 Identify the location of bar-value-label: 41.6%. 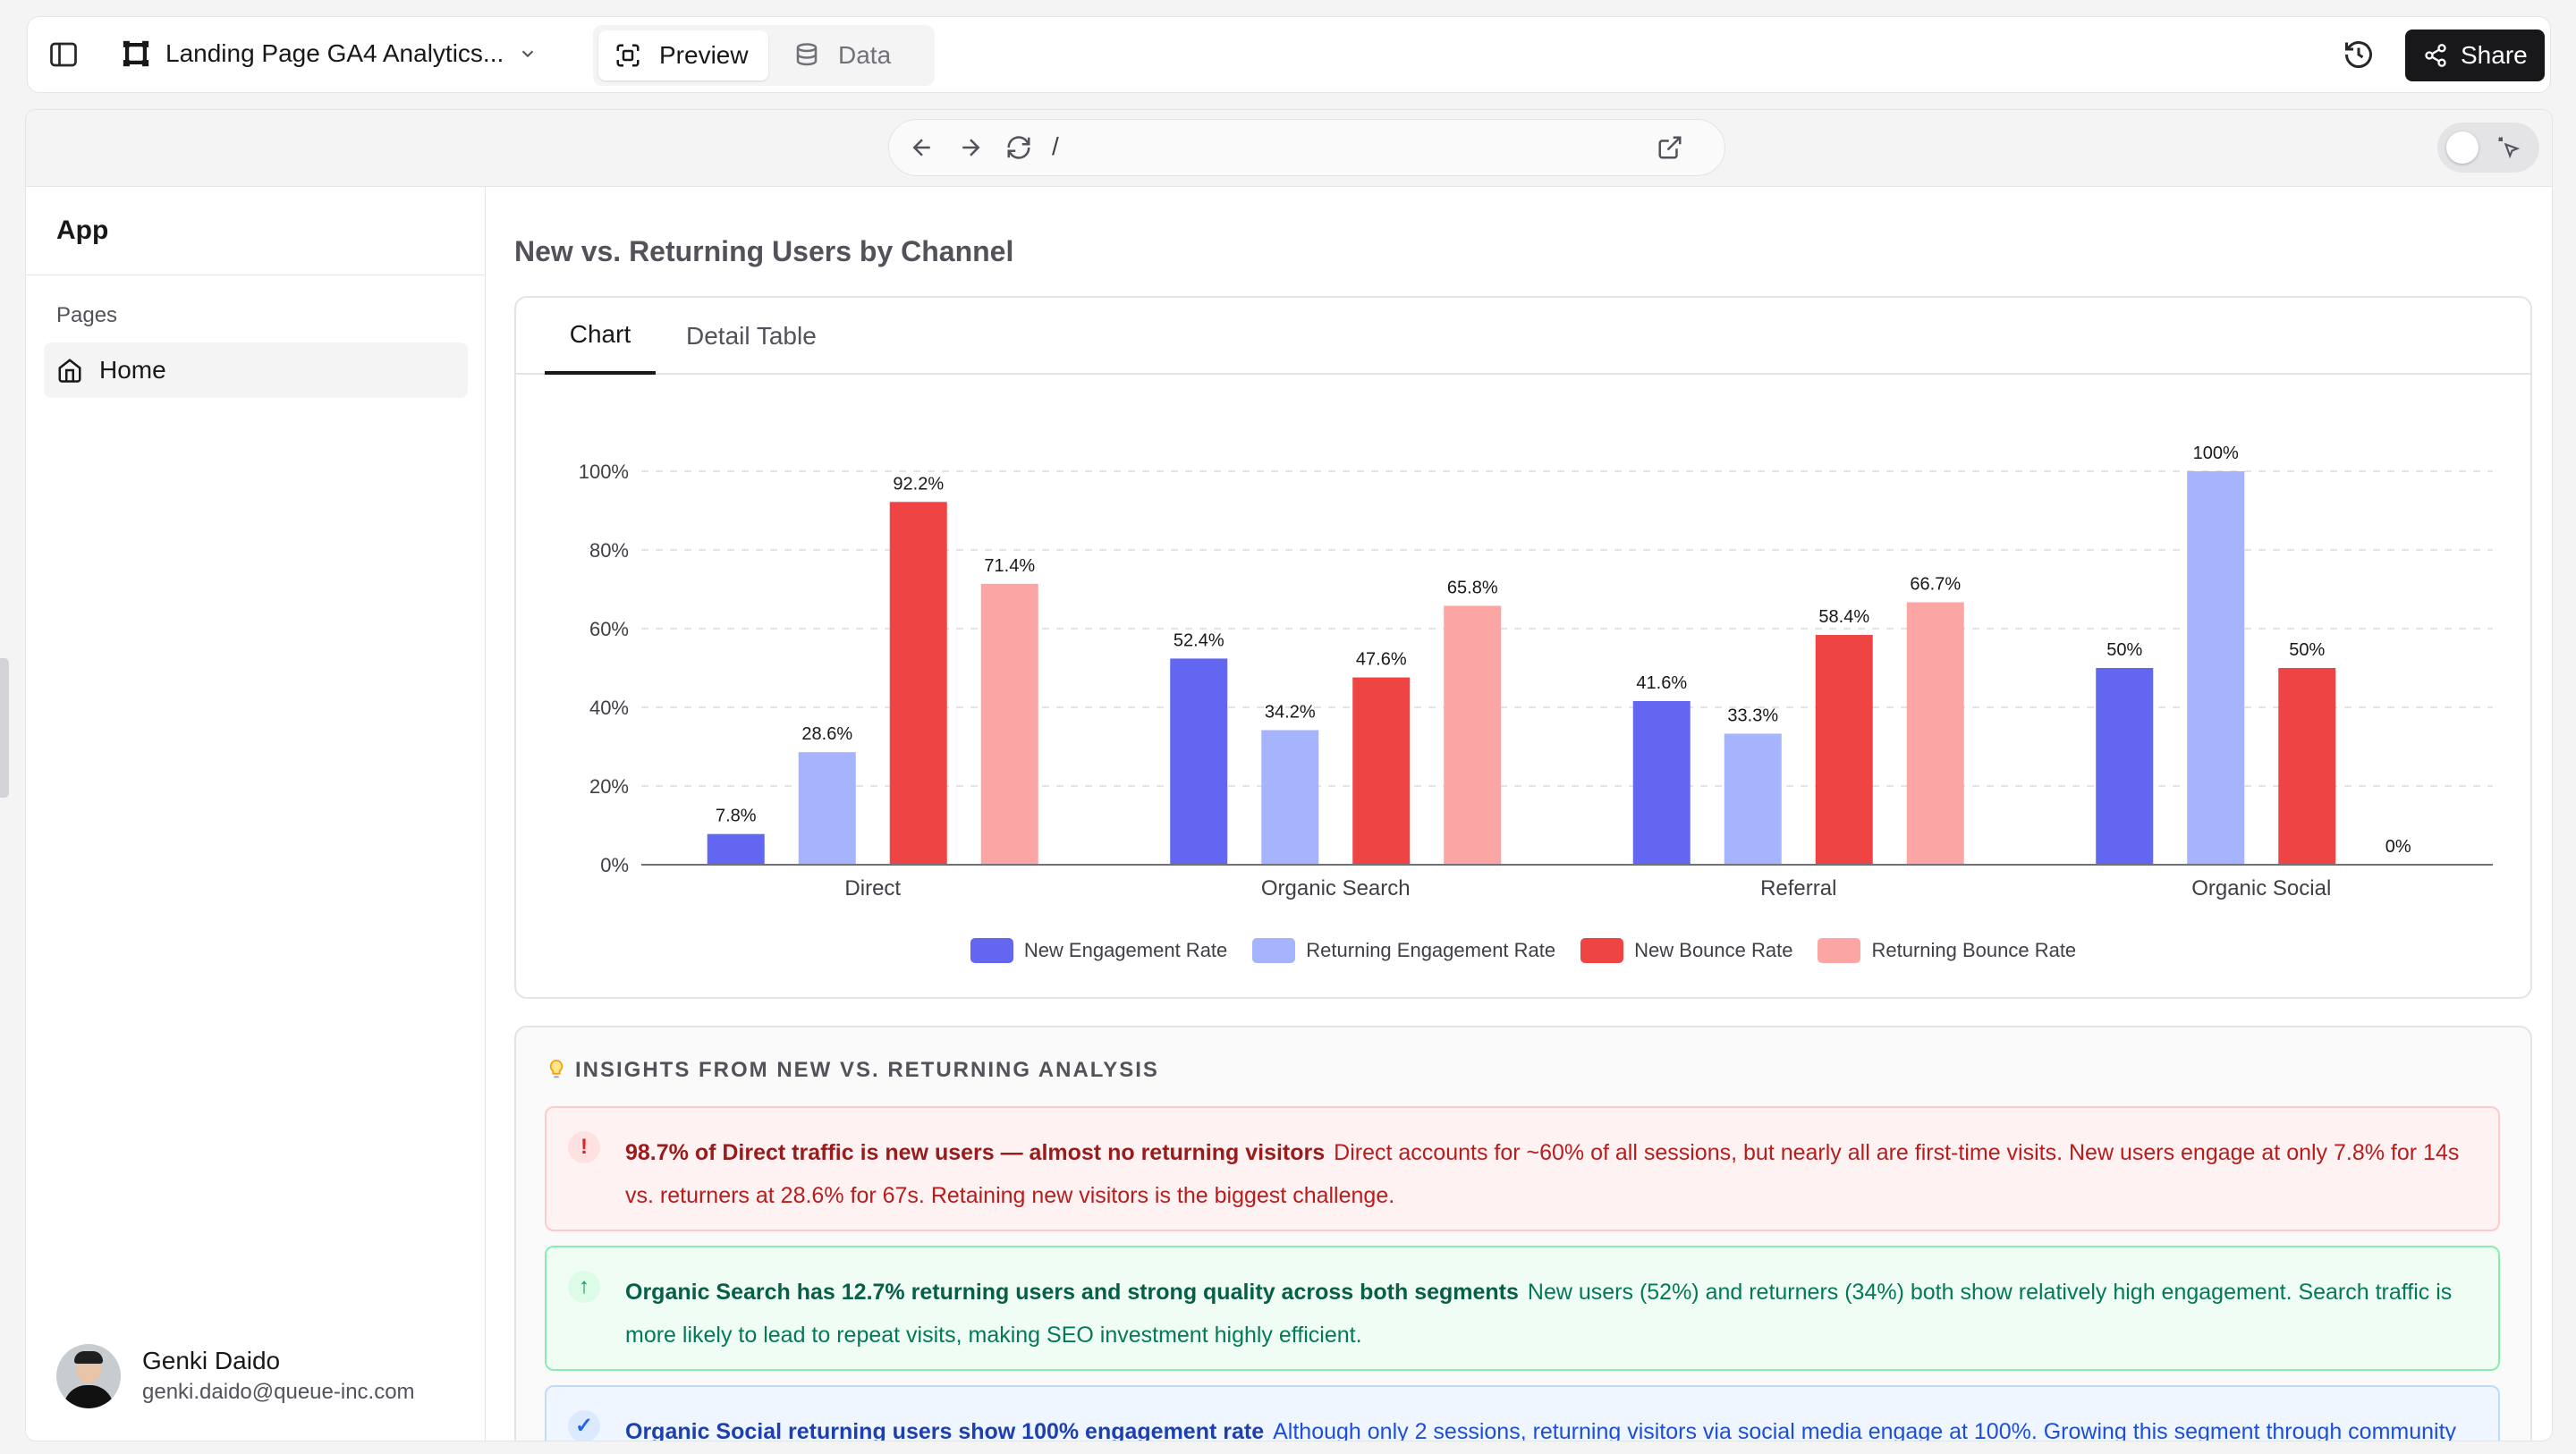
(1661, 683).